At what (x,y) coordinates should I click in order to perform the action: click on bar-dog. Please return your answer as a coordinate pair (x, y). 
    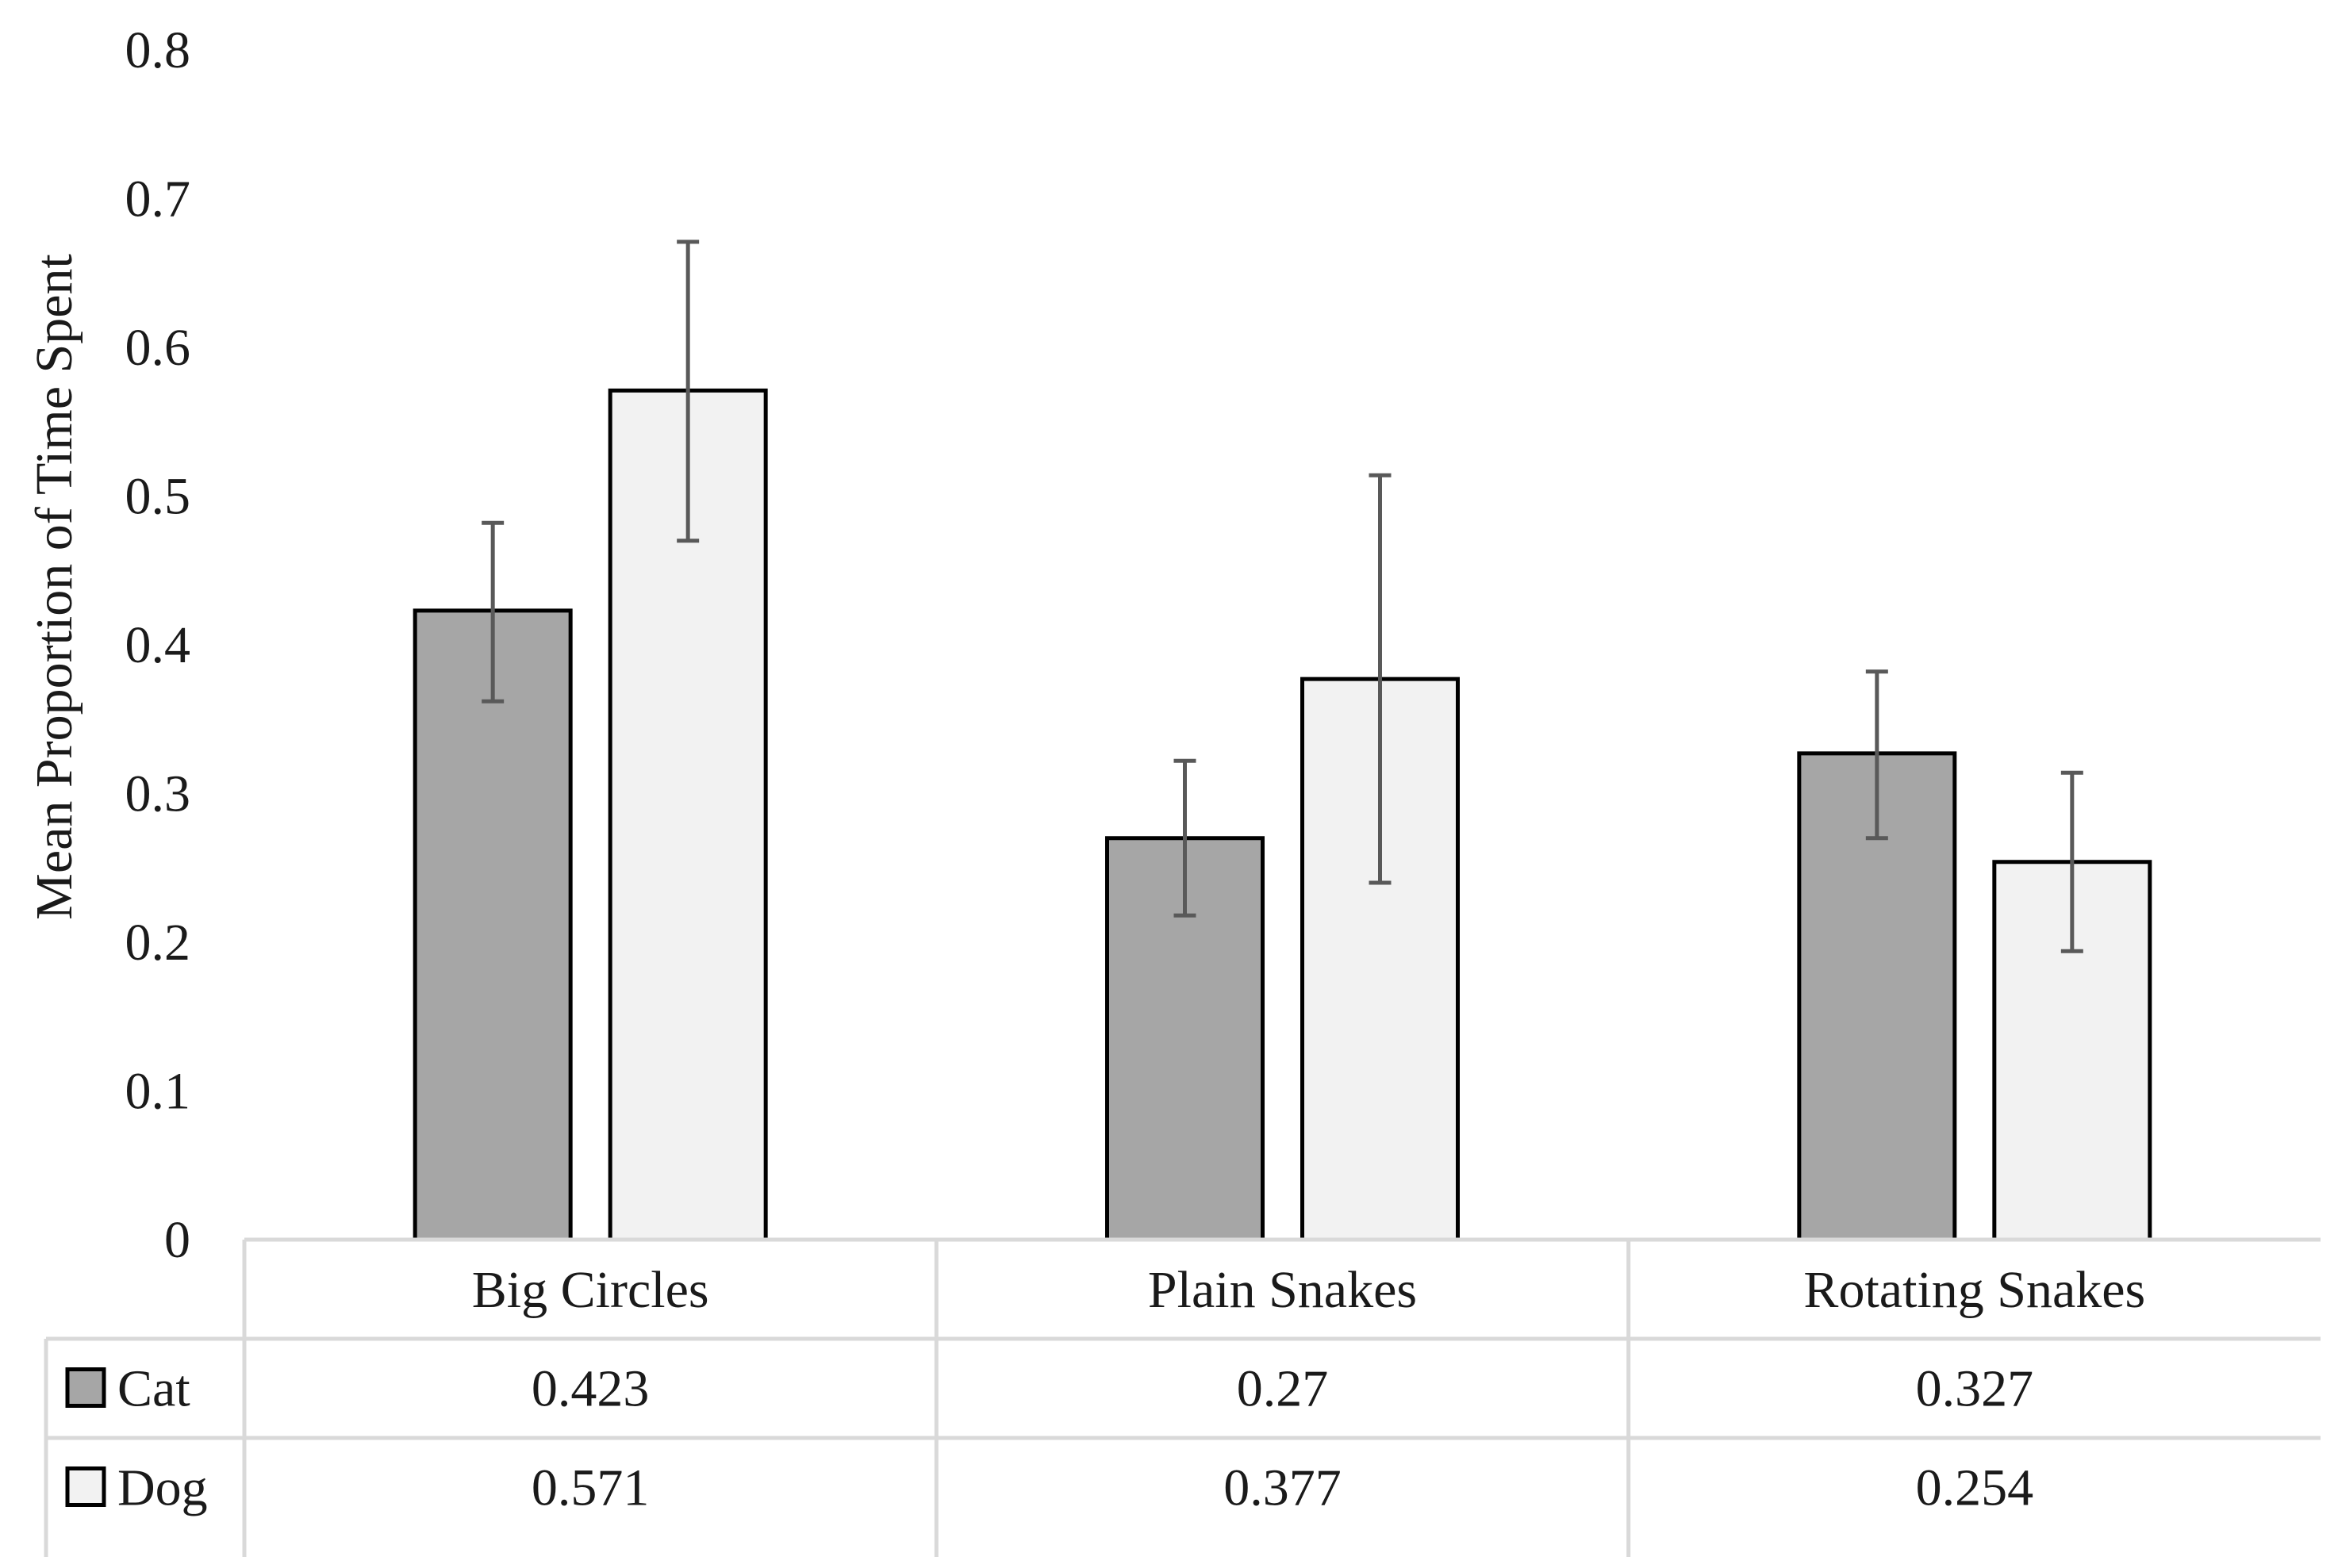
    Looking at the image, I should click on (1380, 959).